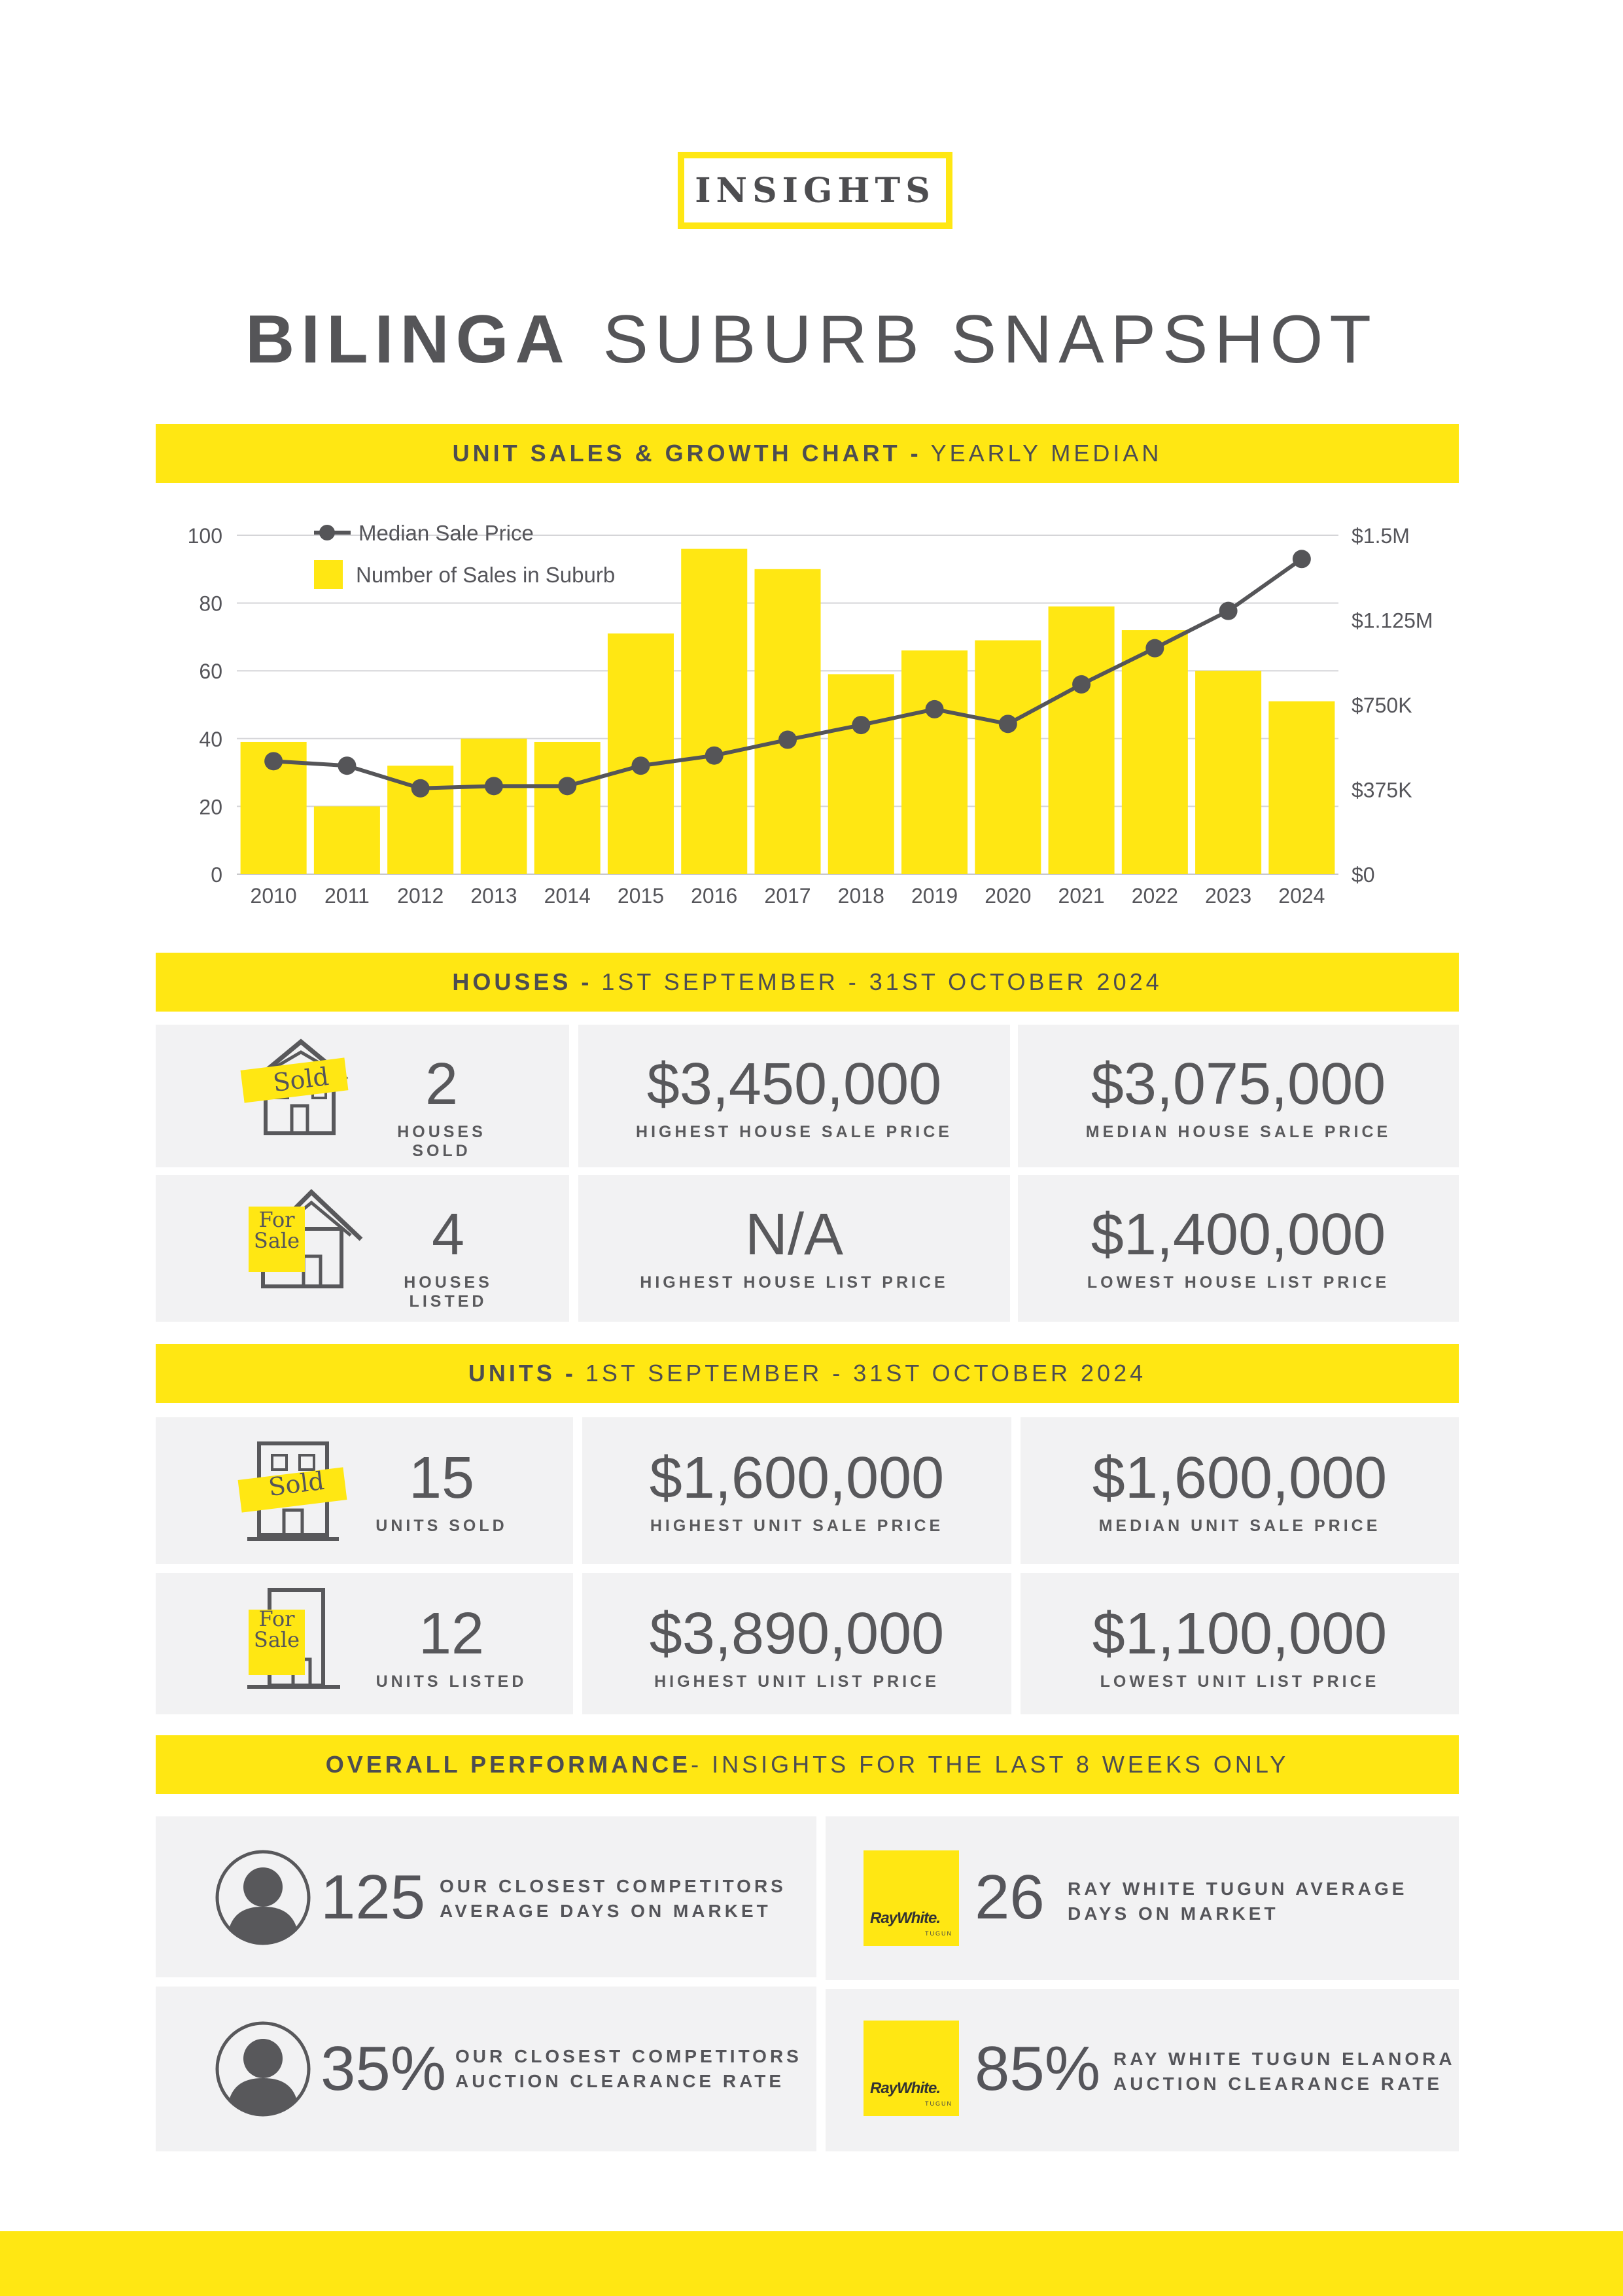 The image size is (1623, 2296). Describe the element at coordinates (613, 1886) in the screenshot. I see `competitor-days-label-line1: OUR CLOSEST COMPETITORS` at that location.